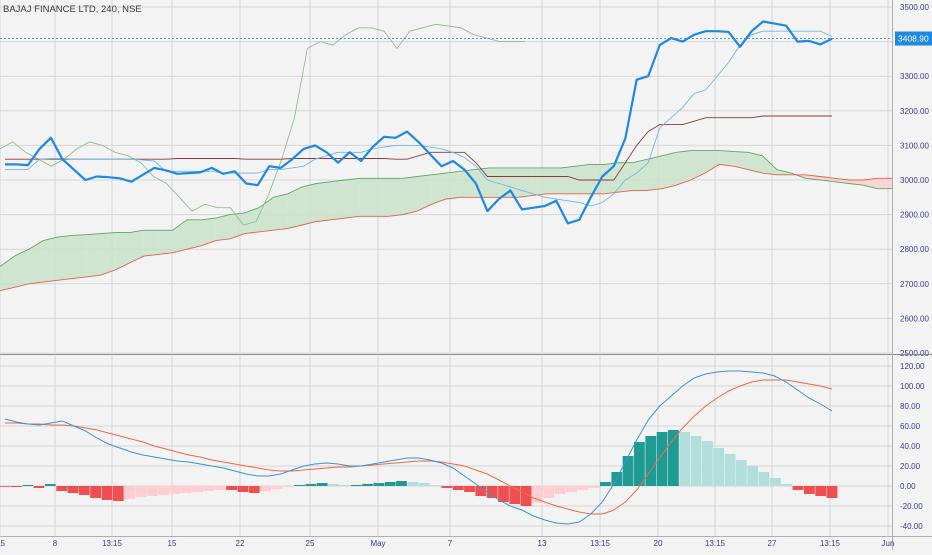  Describe the element at coordinates (450, 543) in the screenshot. I see `x-tick-label: 7` at that location.